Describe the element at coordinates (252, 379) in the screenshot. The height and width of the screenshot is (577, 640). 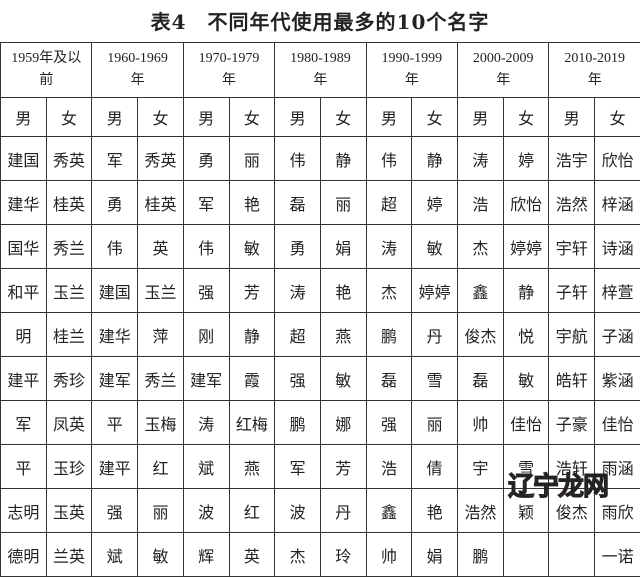
I see `name-cell: 霞` at that location.